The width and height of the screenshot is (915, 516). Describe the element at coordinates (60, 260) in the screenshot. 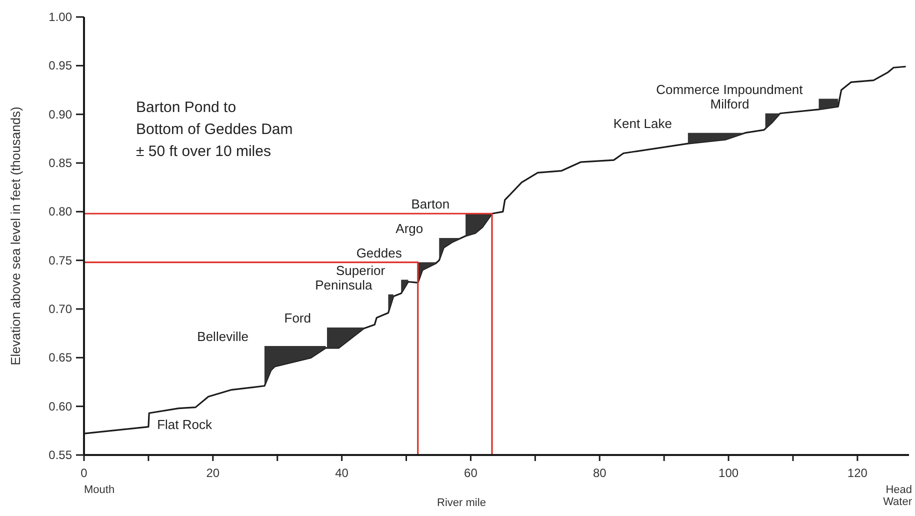

I see `y-tick-label: 0.75` at that location.